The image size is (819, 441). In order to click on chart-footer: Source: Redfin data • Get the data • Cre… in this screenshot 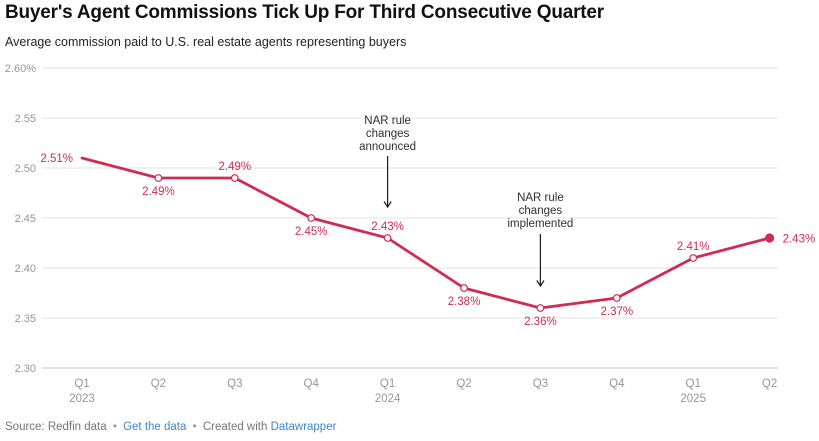, I will do `click(170, 427)`.